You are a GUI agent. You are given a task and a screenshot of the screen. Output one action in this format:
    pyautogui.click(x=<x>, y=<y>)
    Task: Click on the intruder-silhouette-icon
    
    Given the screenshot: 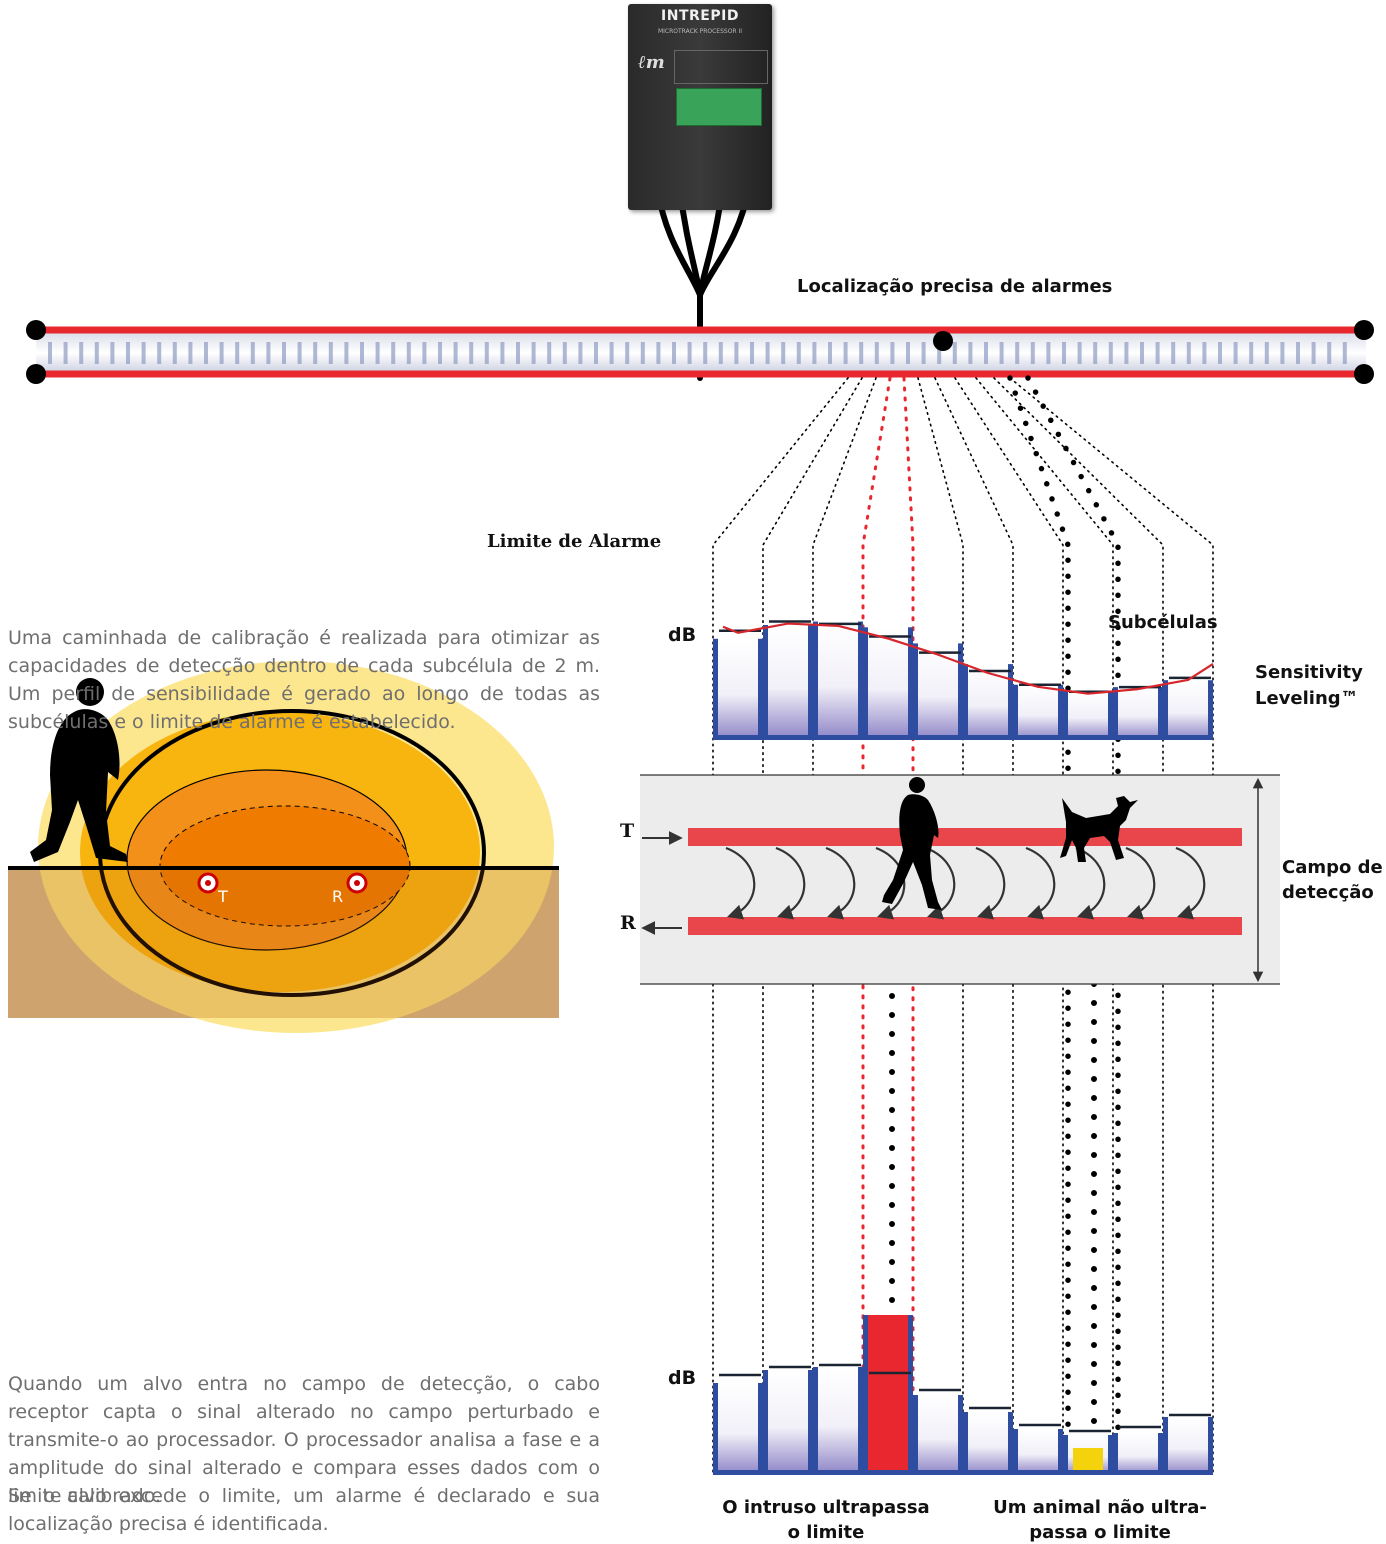 What is the action you would take?
    pyautogui.click(x=912, y=843)
    